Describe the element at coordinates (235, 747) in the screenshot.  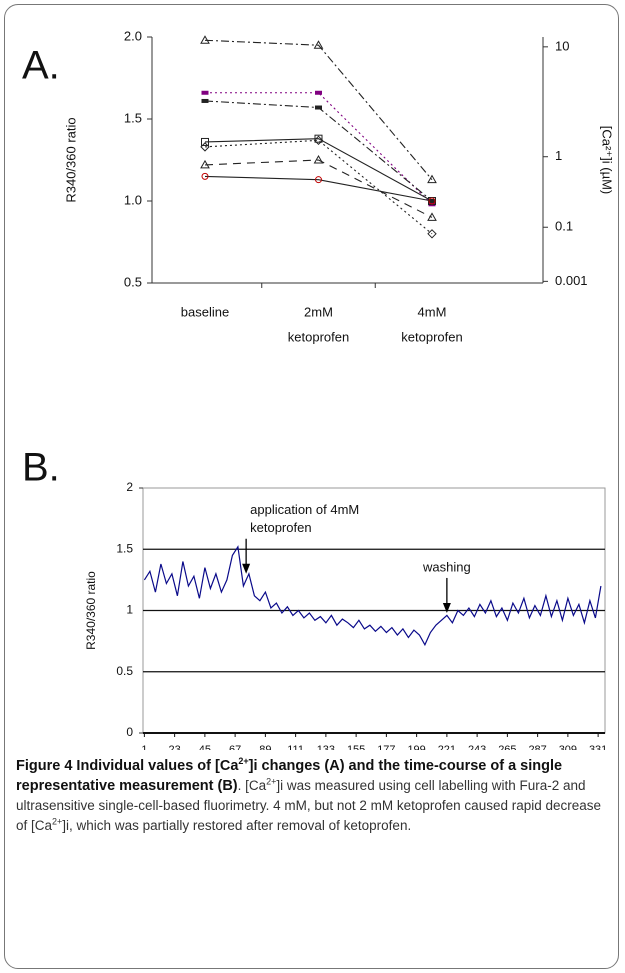
I see `x-tick-label: 67` at that location.